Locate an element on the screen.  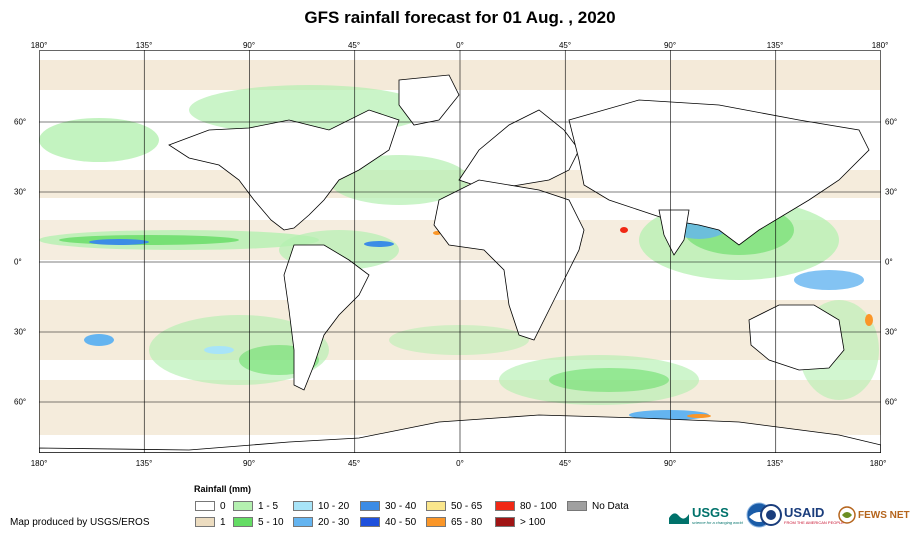
lon-tick-top-45w: 45° is located at coordinates (354, 45).